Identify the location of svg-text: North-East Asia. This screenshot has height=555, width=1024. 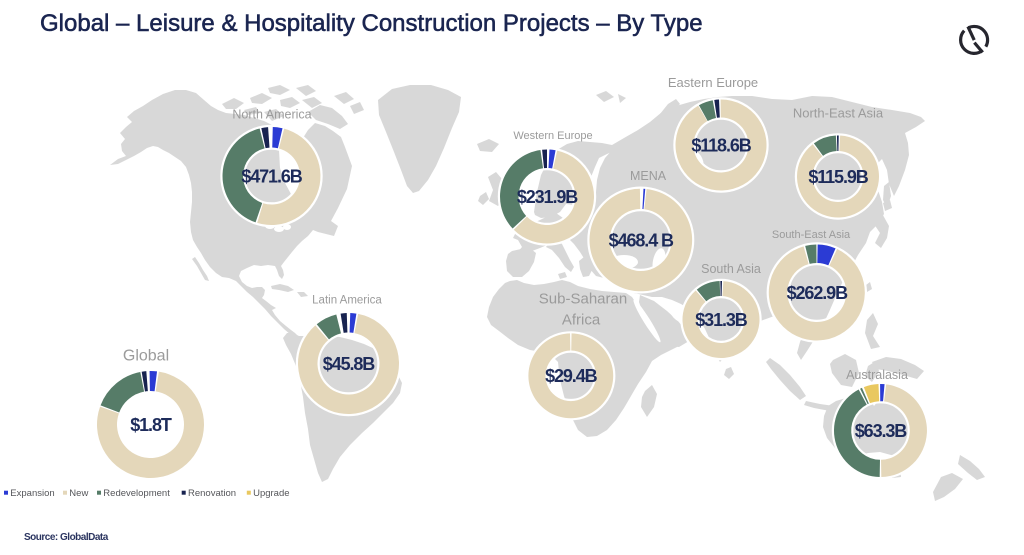
(838, 113).